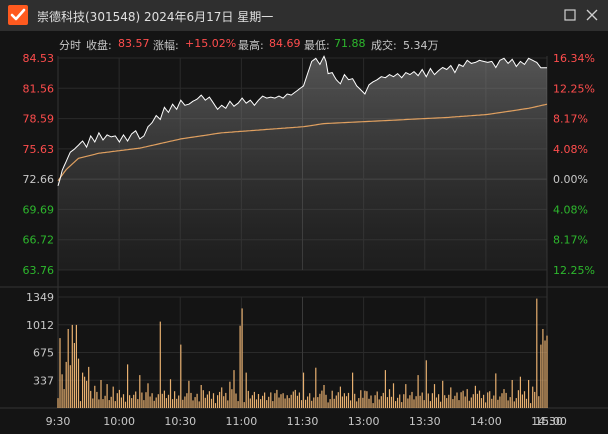  What do you see at coordinates (99, 45) in the screenshot?
I see `close-label: 收盘:` at bounding box center [99, 45].